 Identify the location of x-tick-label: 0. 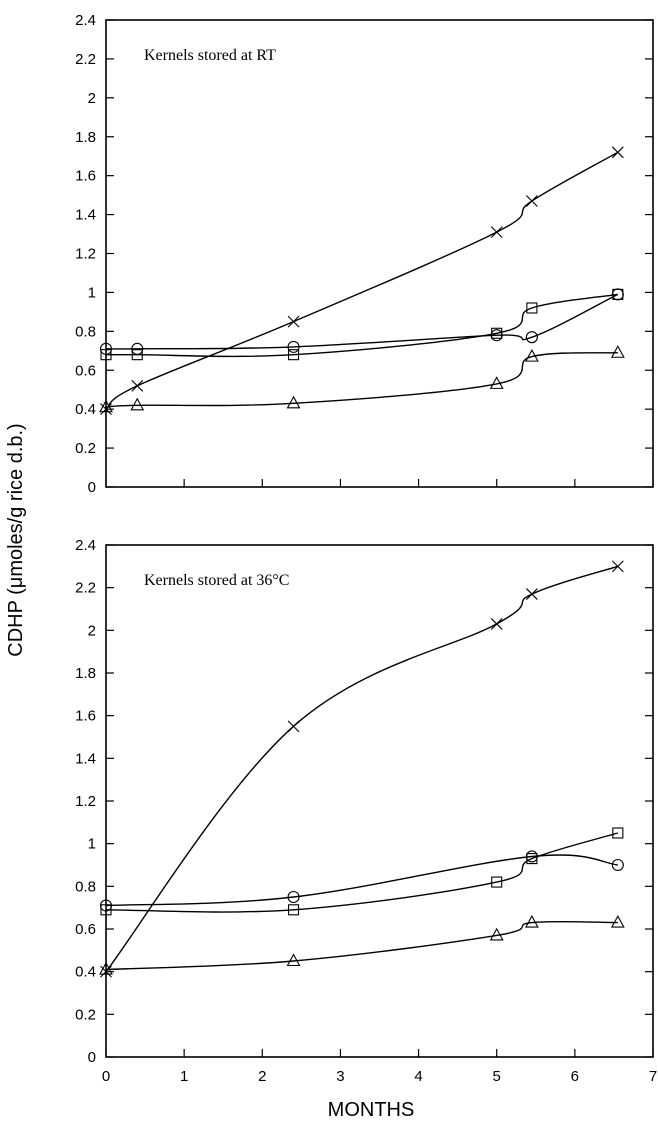
(106, 1076).